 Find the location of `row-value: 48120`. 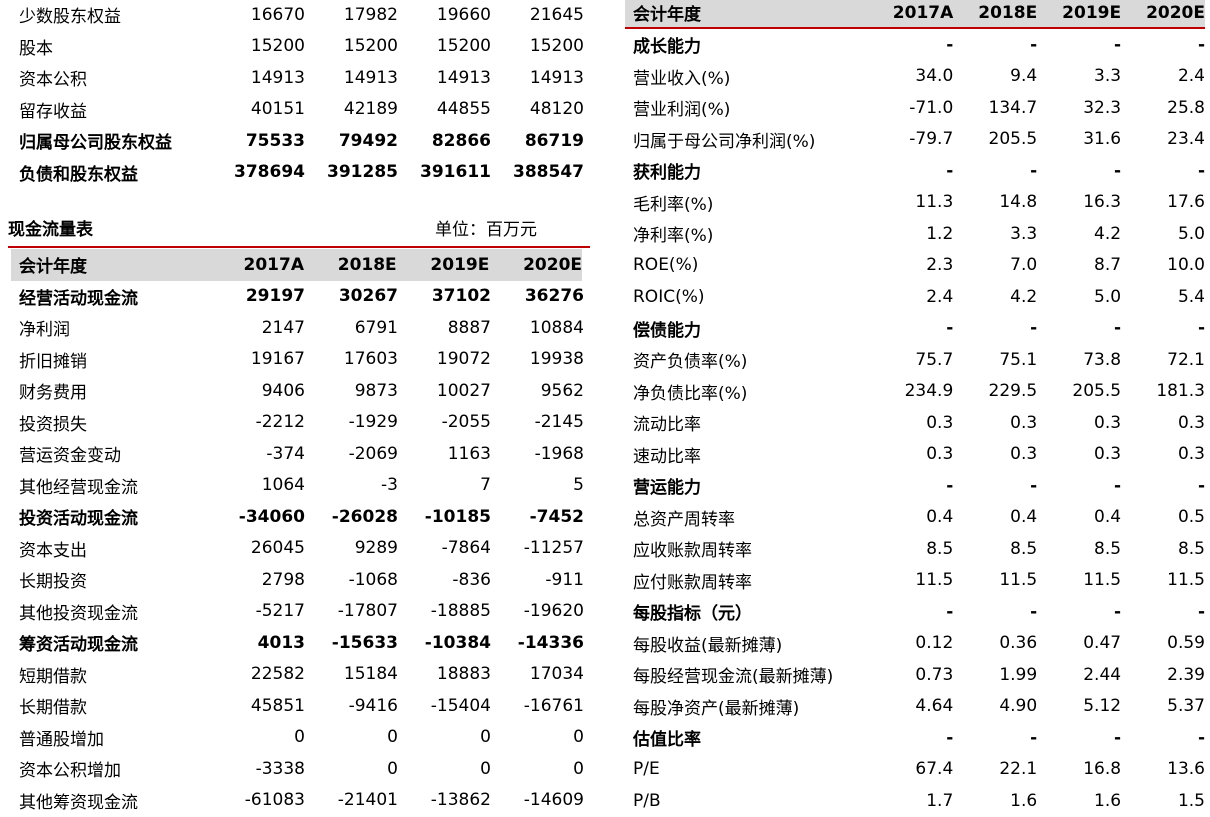

row-value: 48120 is located at coordinates (556, 109).